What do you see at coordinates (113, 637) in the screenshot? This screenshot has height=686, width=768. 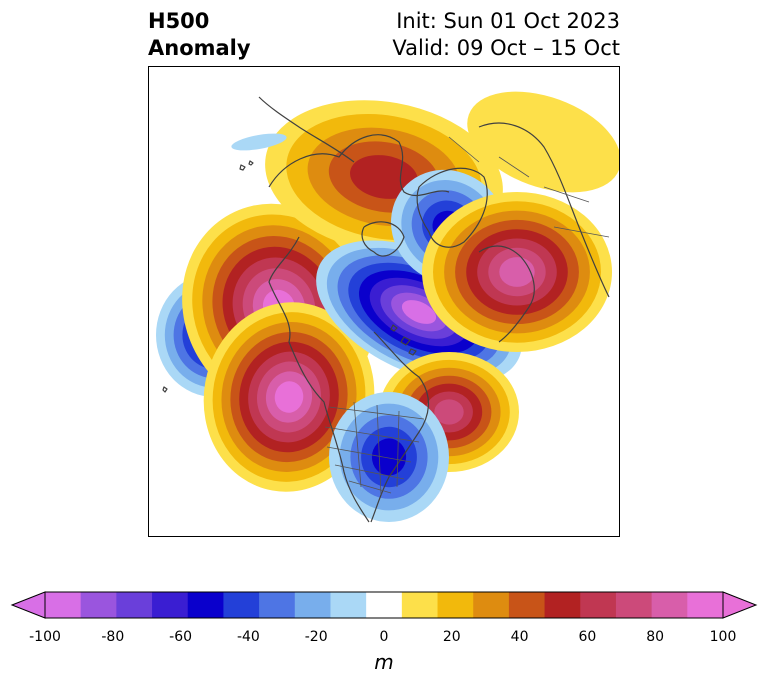 I see `colorbar-tick-label: -80` at bounding box center [113, 637].